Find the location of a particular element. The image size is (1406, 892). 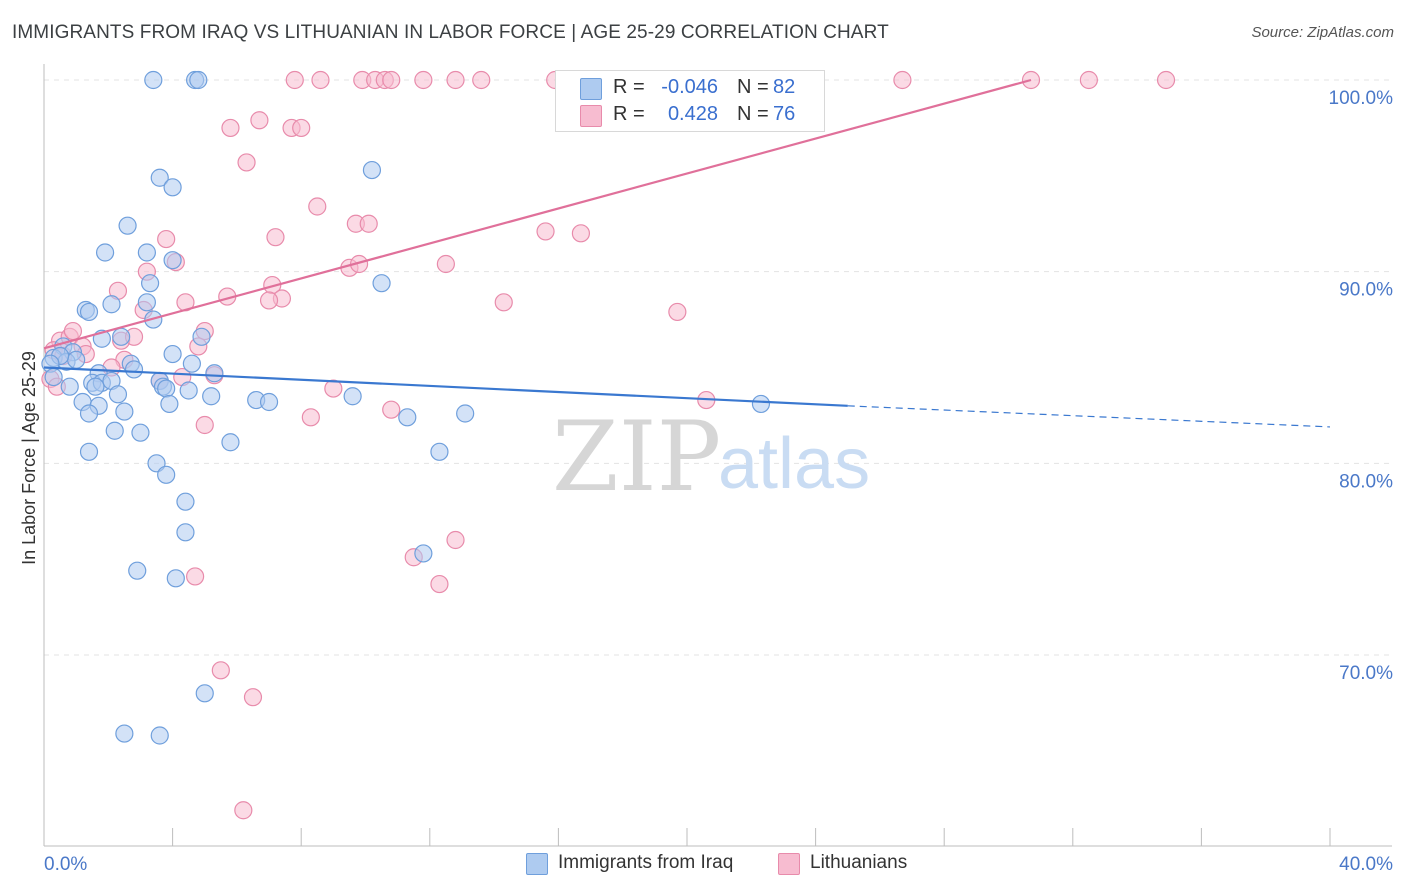

y-tick-label: 100.0% is located at coordinates (1361, 98).